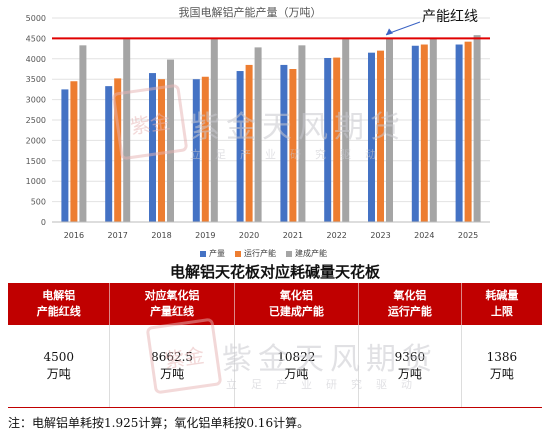 The height and width of the screenshot is (438, 550). I want to click on x-tick-label: 2016, so click(74, 235).